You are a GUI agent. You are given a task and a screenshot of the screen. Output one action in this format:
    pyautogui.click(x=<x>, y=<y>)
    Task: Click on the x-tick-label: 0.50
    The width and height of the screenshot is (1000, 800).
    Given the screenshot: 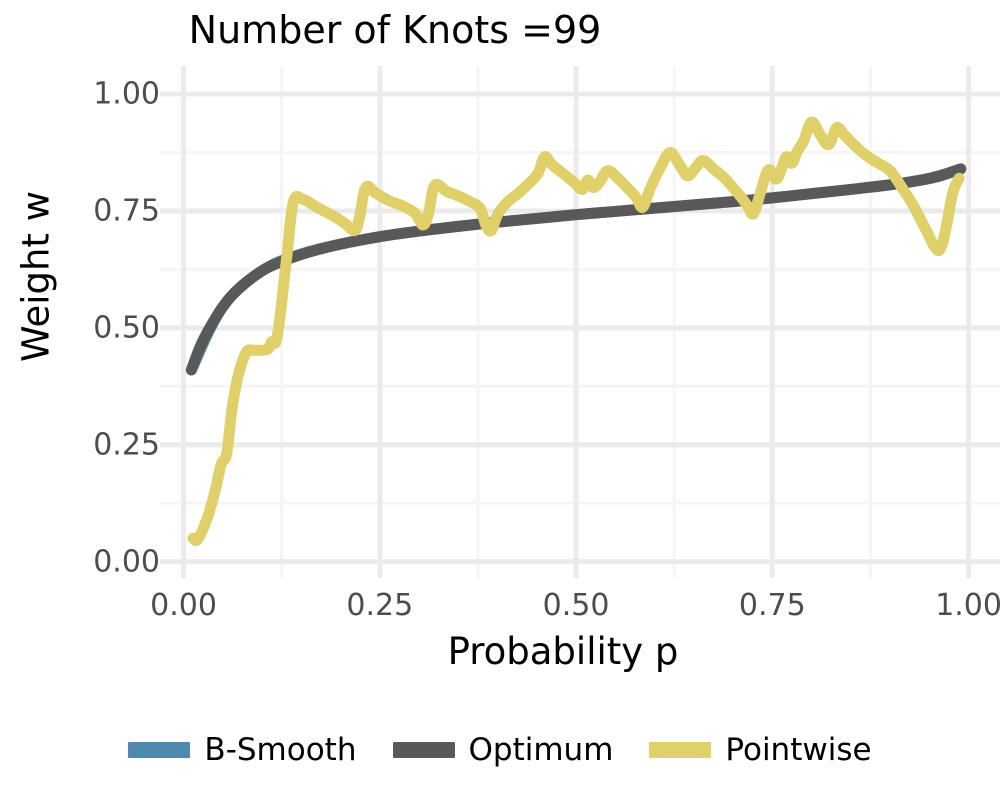 What is the action you would take?
    pyautogui.click(x=576, y=605)
    